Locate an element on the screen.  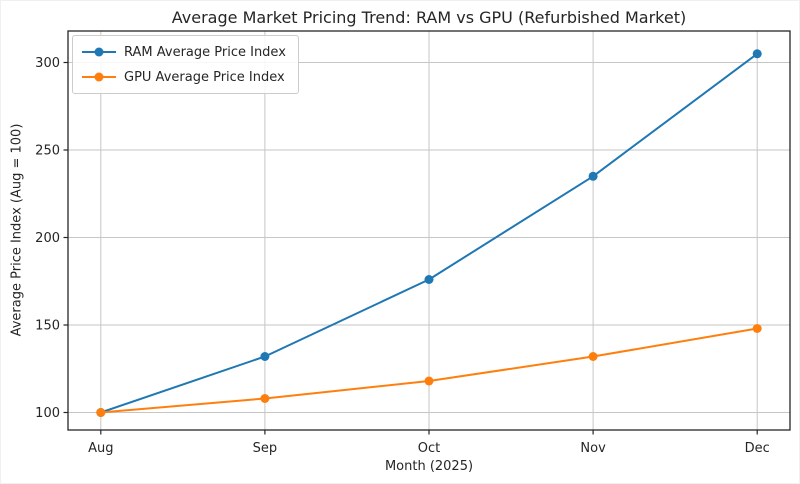
x-tick-label: Aug is located at coordinates (100, 448).